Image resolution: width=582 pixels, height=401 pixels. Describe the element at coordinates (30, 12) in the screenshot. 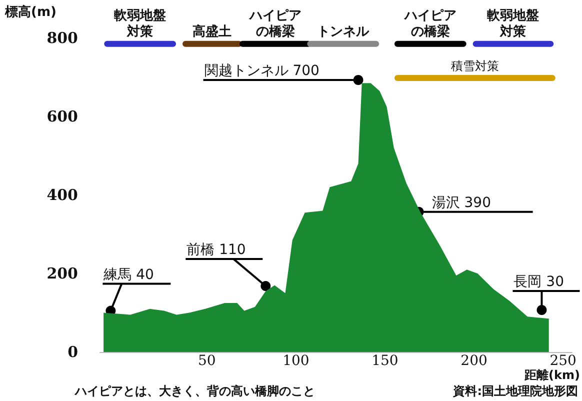

I see `y-axis-title: 標高(m)` at that location.